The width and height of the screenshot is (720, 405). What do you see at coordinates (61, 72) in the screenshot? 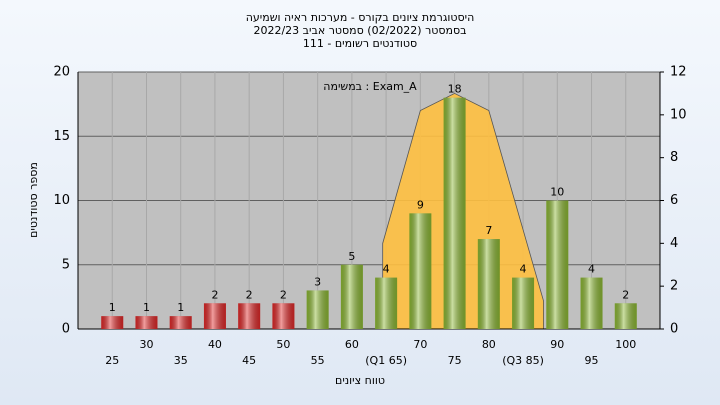
I see `y-tick-label: 20` at bounding box center [61, 72].